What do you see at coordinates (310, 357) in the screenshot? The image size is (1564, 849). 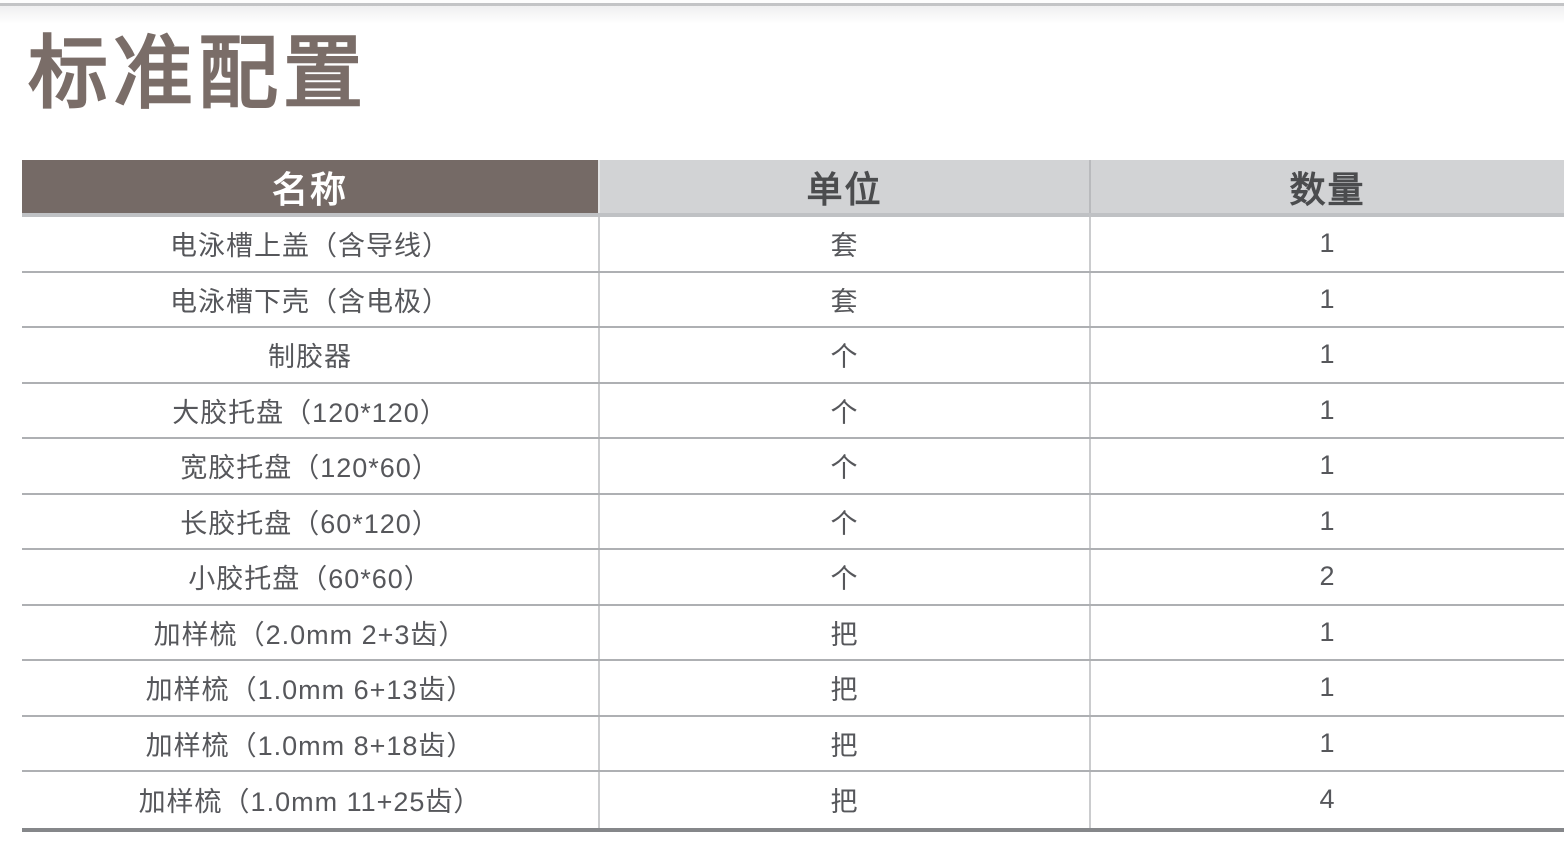 I see `item-name-cell: 制胶器` at bounding box center [310, 357].